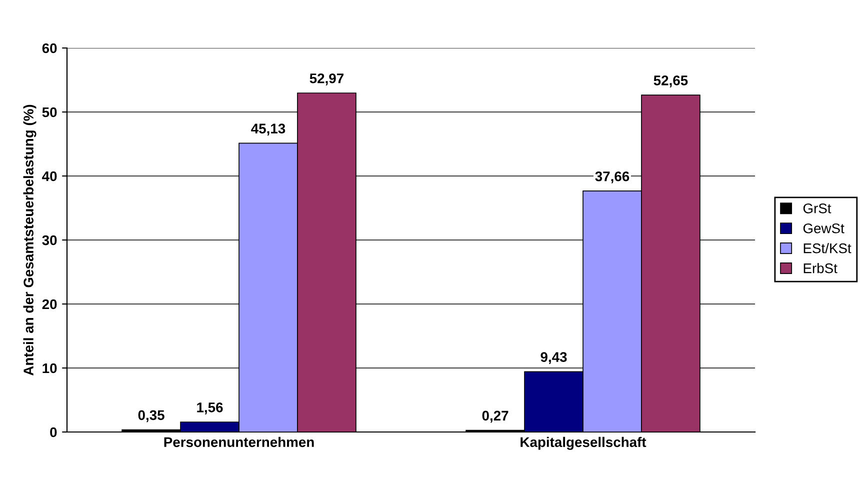 This screenshot has height=479, width=865. Describe the element at coordinates (49, 176) in the screenshot. I see `y-tick-label: 40` at that location.